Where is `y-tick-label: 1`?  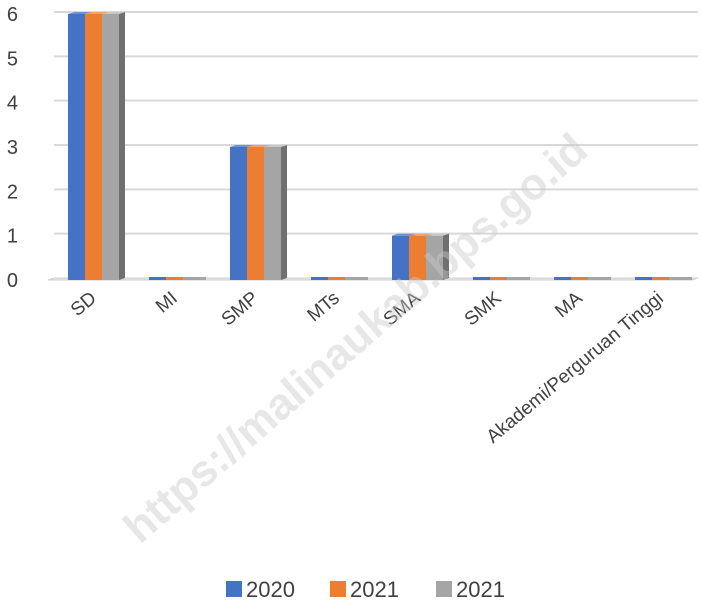 y-tick-label: 1 is located at coordinates (12, 237).